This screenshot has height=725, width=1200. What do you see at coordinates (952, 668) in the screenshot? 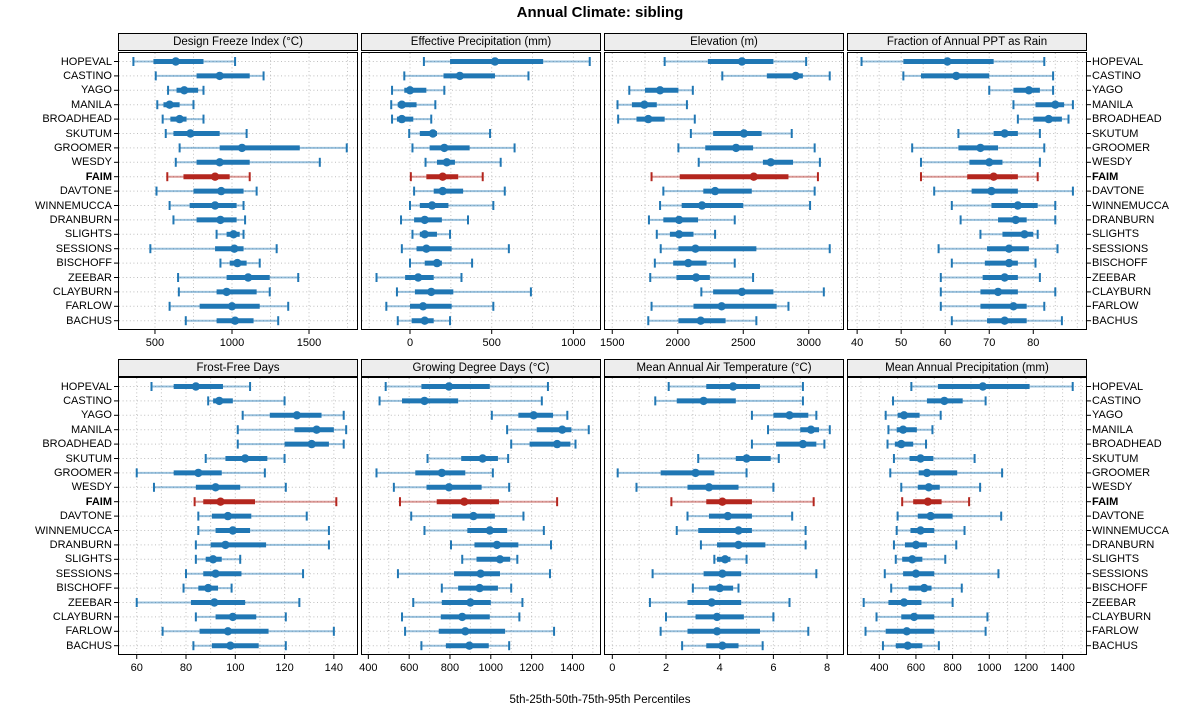
I see `axis-tick-label: 800` at bounding box center [952, 668].